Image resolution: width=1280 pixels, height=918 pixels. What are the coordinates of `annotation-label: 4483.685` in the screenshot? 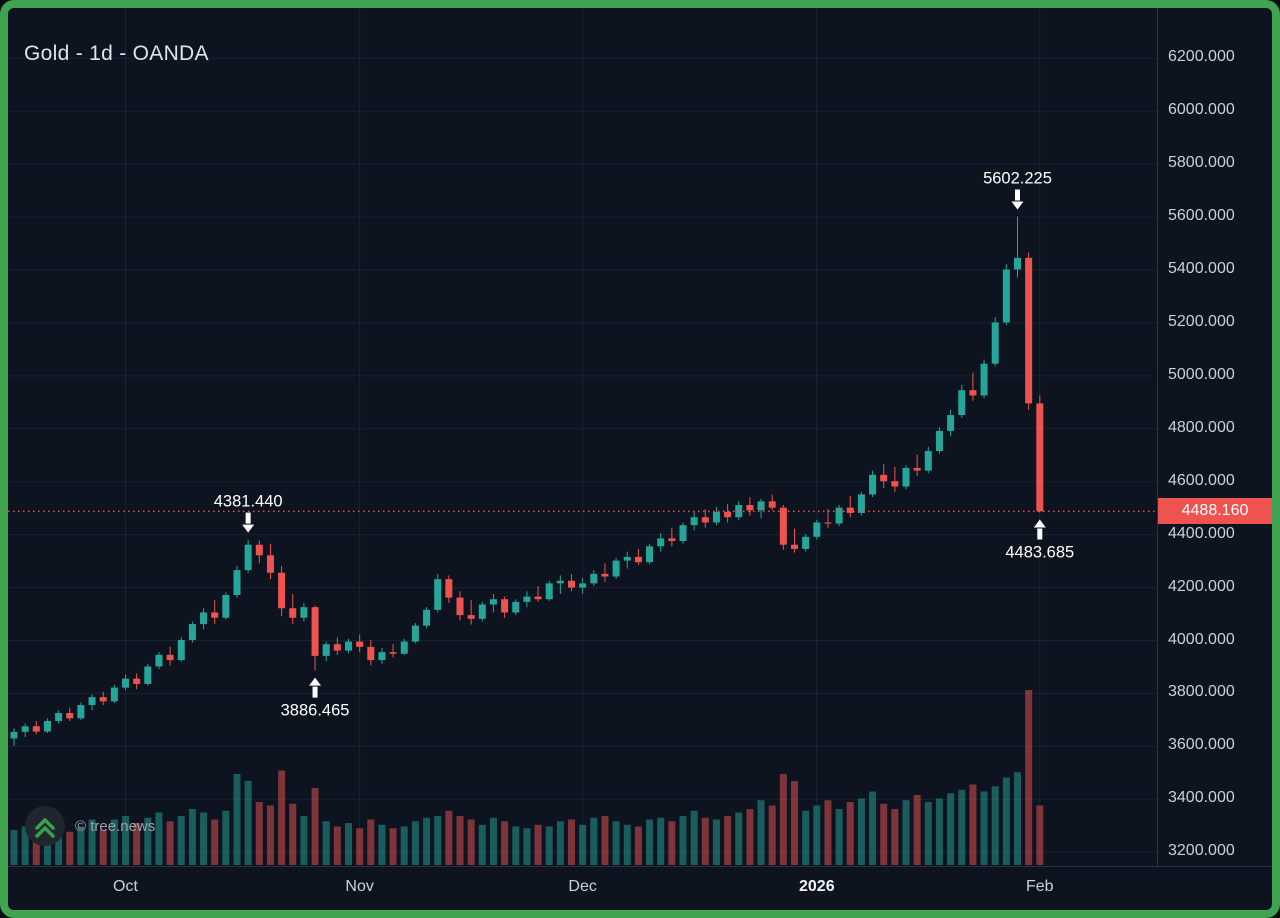 It's located at (1039, 553).